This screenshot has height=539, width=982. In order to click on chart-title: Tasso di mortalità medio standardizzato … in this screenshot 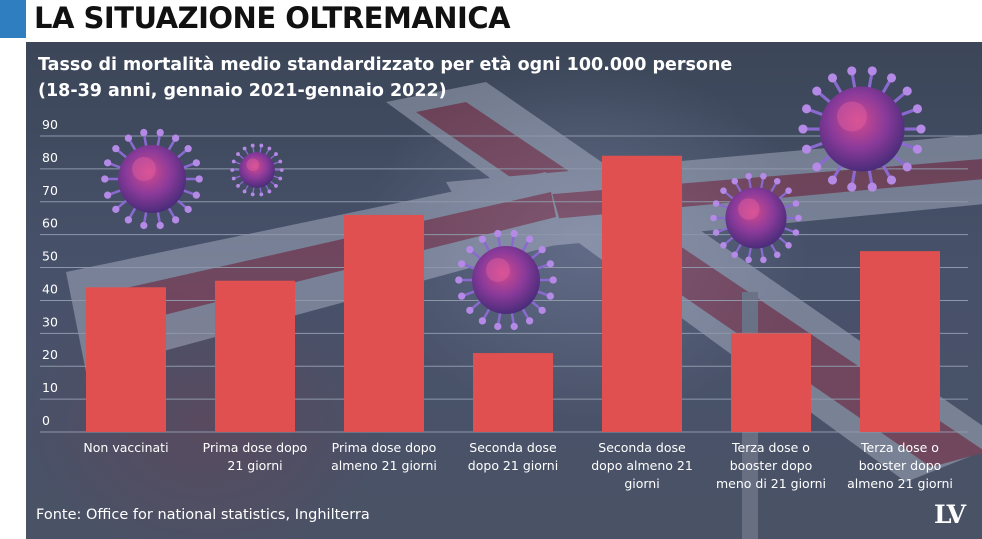, I will do `click(385, 65)`.